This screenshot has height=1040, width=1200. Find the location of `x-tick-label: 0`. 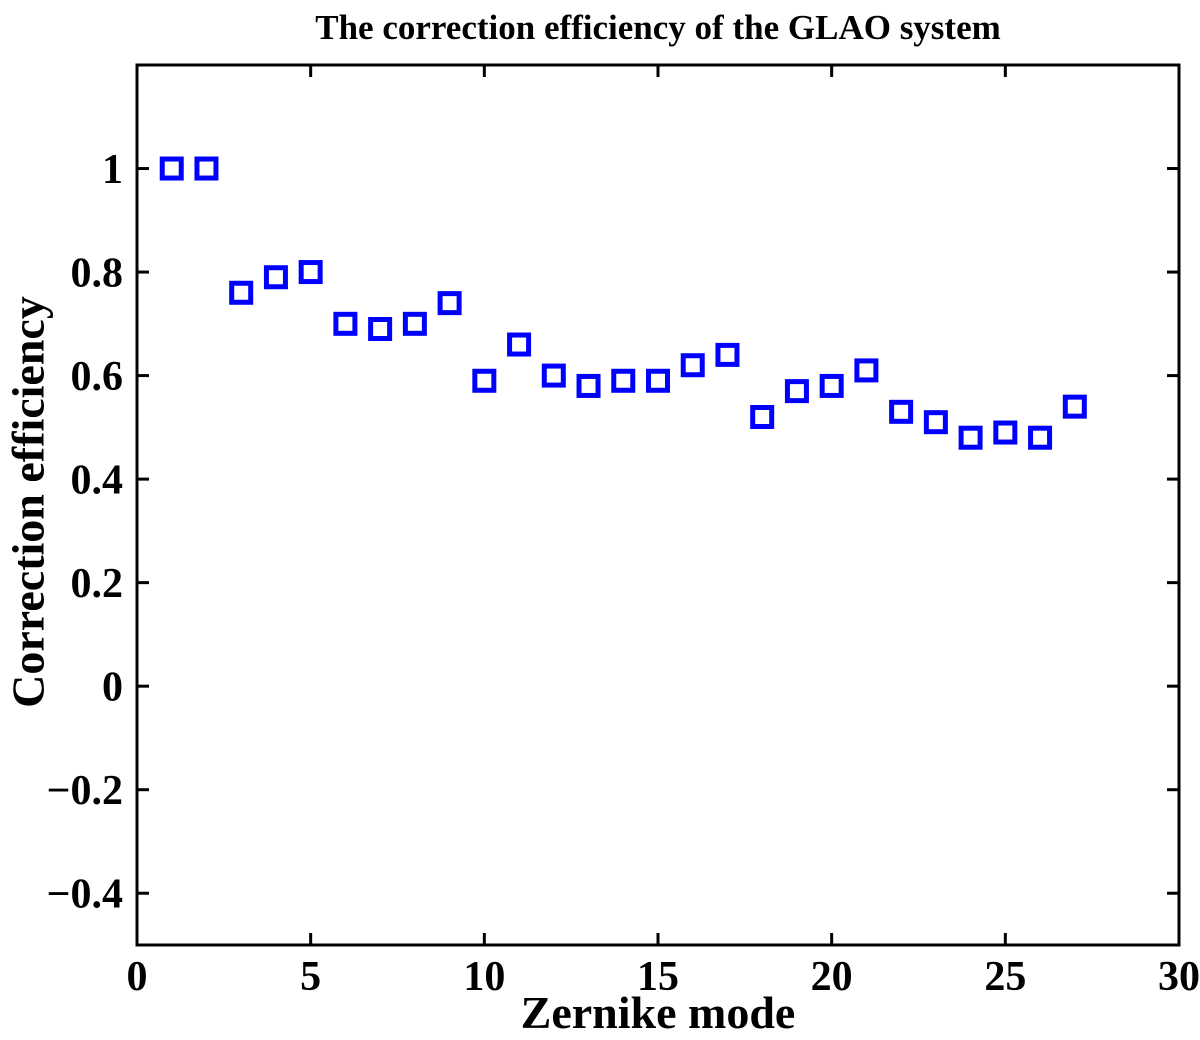

x-tick-label: 0 is located at coordinates (137, 977).